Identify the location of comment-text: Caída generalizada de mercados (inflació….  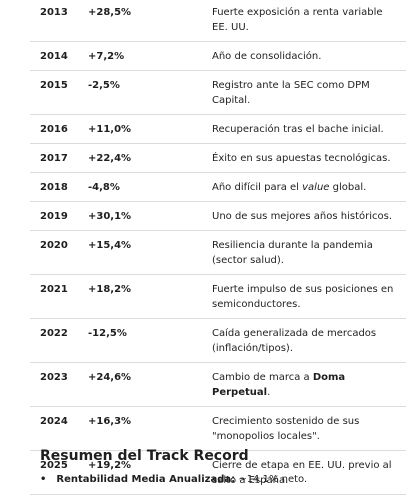
(294, 341).